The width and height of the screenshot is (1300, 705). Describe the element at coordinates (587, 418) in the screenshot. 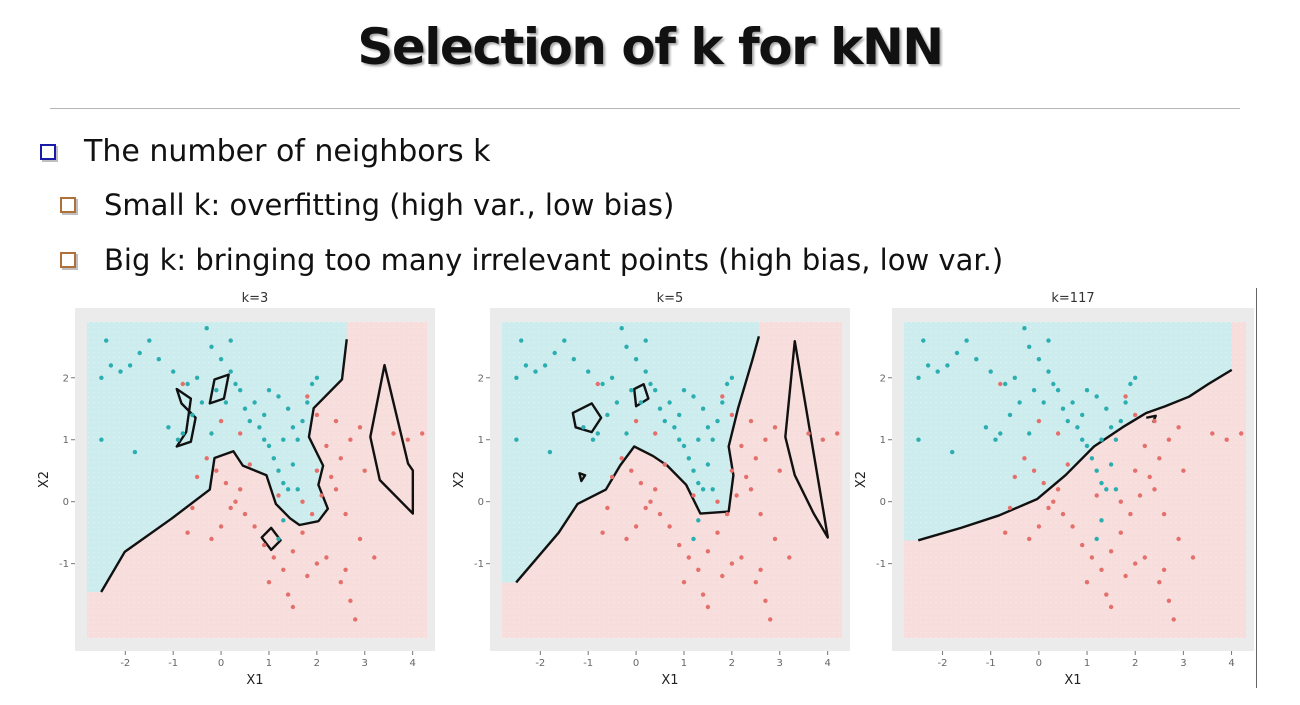

I see `decision-boundary` at that location.